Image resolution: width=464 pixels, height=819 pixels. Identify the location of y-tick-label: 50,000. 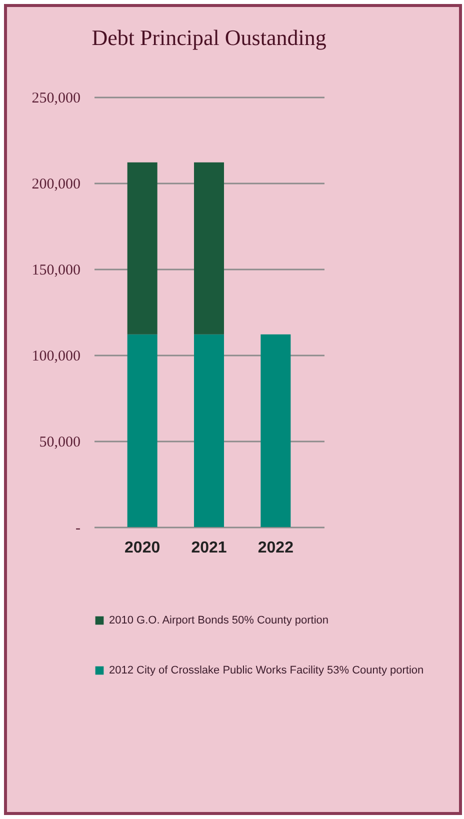
(59, 442).